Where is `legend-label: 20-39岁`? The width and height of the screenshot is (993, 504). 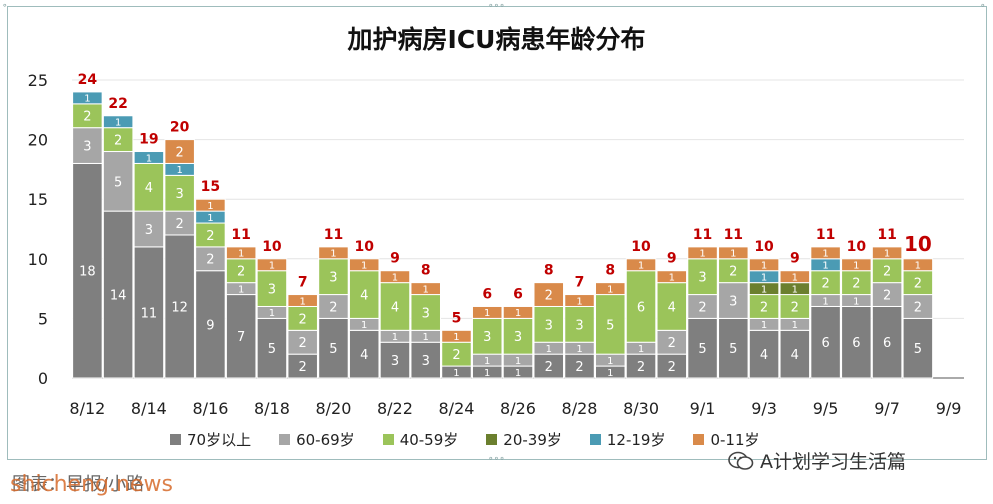 legend-label: 20-39岁 is located at coordinates (532, 439).